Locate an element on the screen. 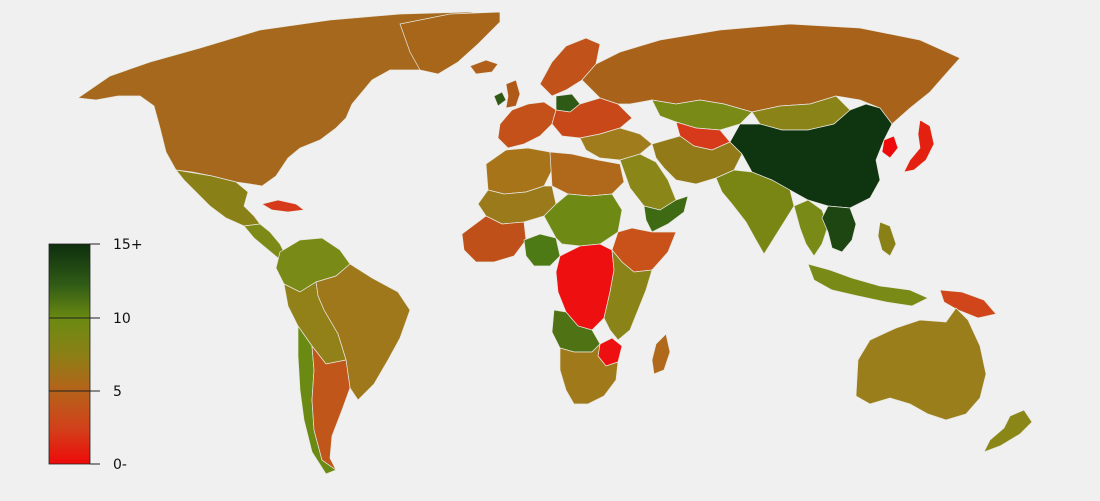 The height and width of the screenshot is (501, 1100). region-east-africa is located at coordinates (628, 294).